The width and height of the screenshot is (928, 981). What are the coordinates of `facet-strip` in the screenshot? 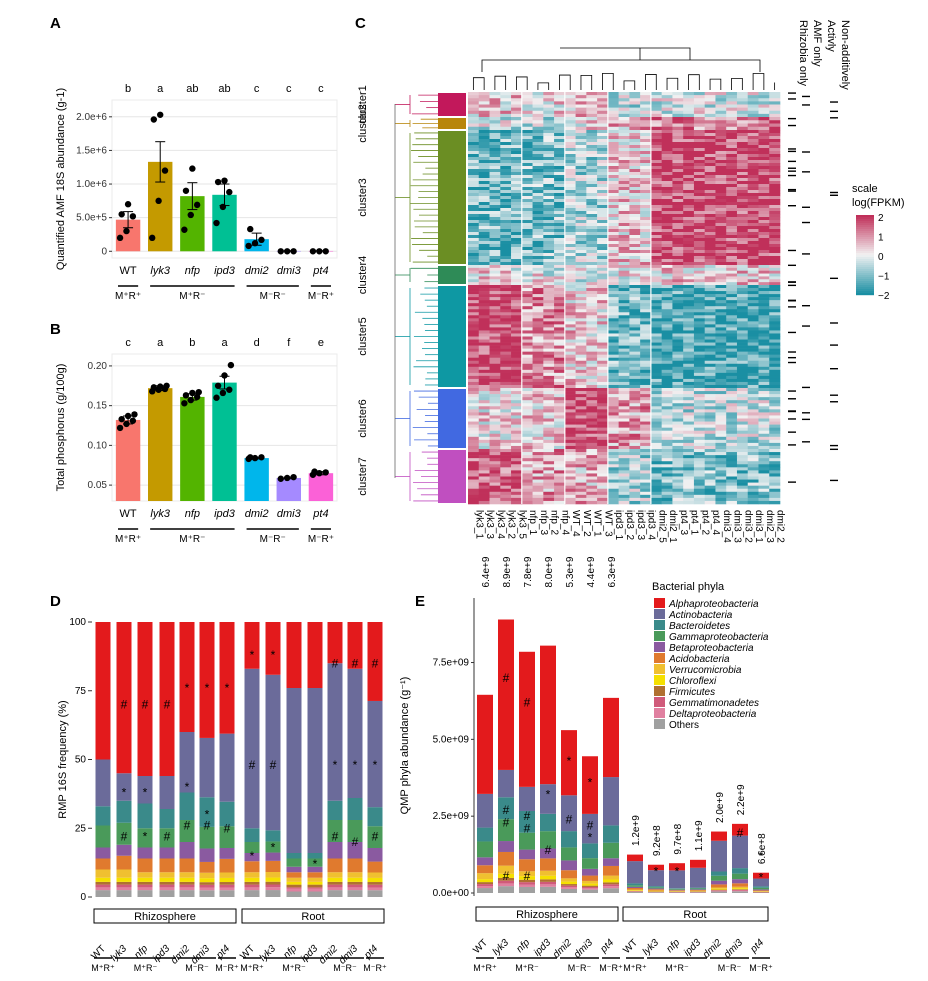 It's located at (695, 914).